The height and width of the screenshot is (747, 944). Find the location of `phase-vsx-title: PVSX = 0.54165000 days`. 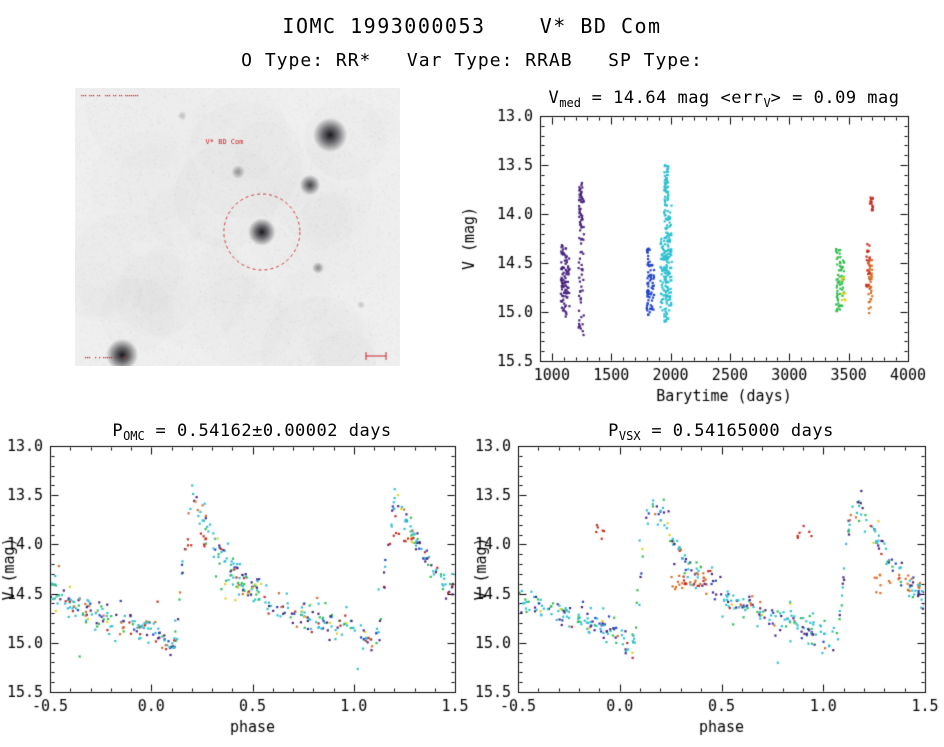

phase-vsx-title: PVSX = 0.54165000 days is located at coordinates (721, 432).